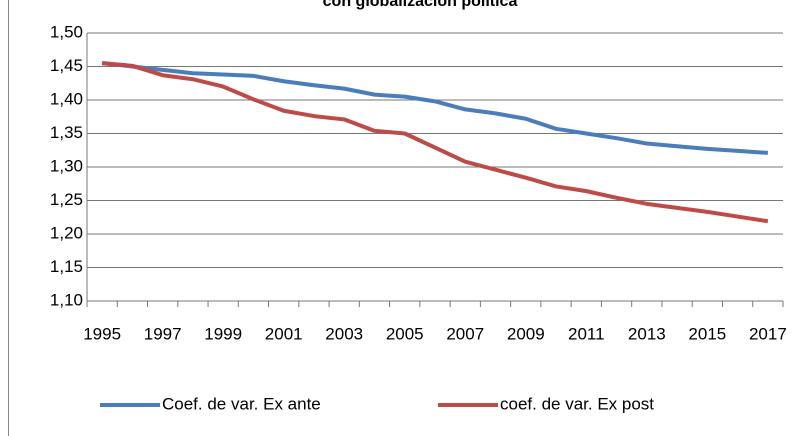 This screenshot has height=436, width=796. Describe the element at coordinates (465, 333) in the screenshot. I see `x-tick-label: 2007` at that location.